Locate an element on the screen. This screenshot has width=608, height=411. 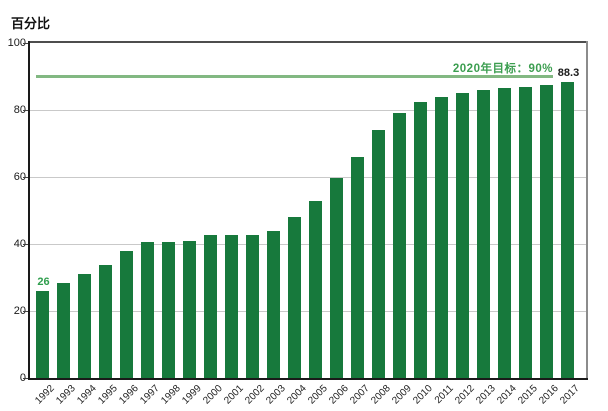
x-axis-label-1992: 1992 is located at coordinates (44, 395).